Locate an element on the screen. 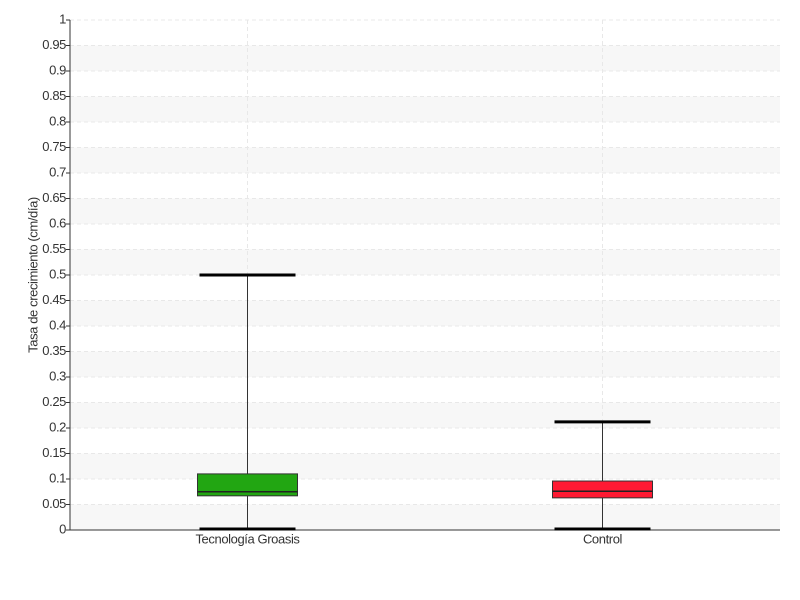 This screenshot has width=800, height=600. y-tick-label: 0.2 is located at coordinates (57, 426).